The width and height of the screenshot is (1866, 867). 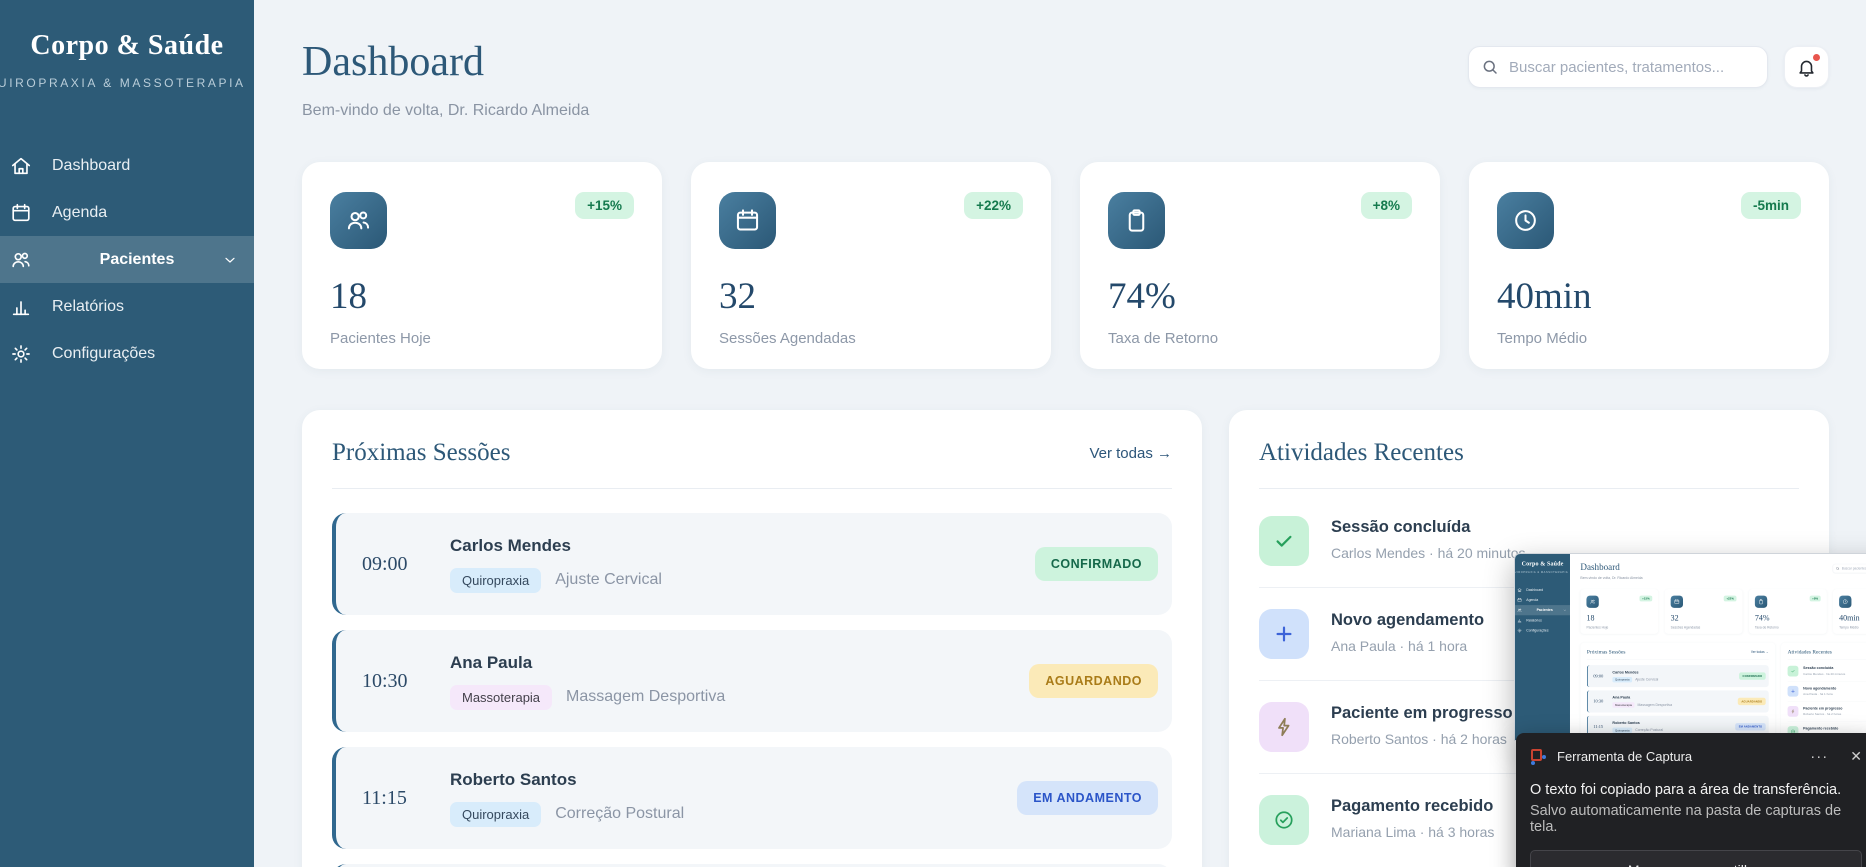 I want to click on sidebar-item-label: Dashboard, so click(x=91, y=165).